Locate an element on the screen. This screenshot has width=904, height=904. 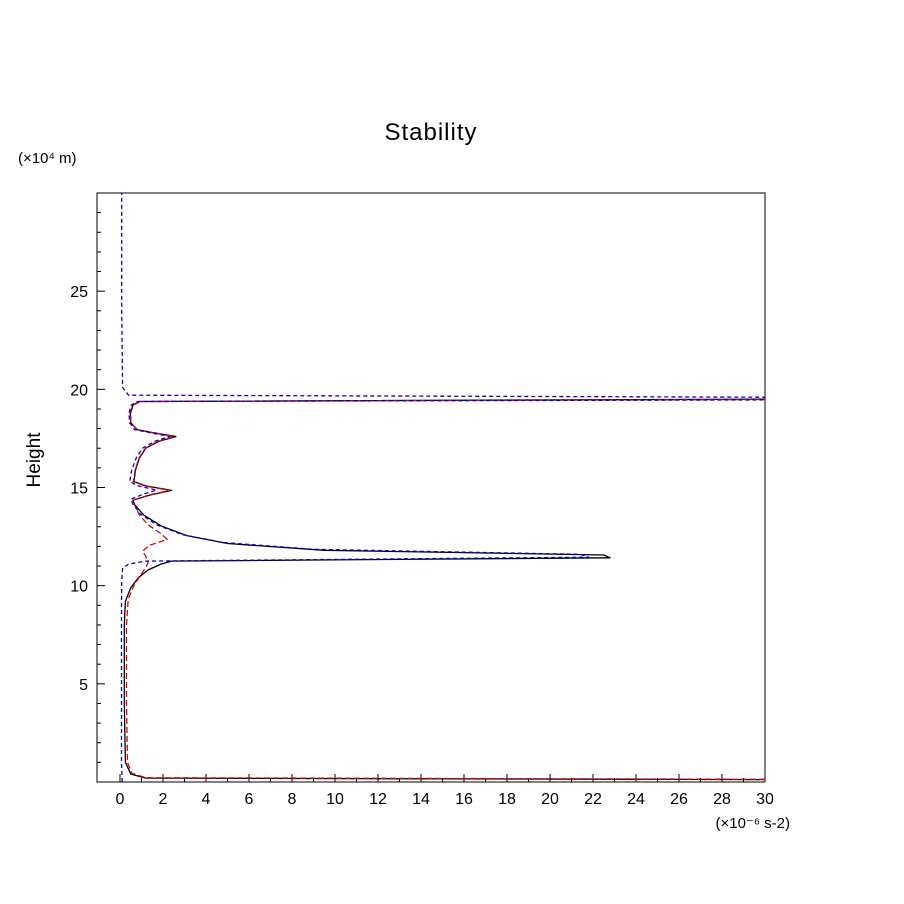
x-tick-label: 4 is located at coordinates (206, 799).